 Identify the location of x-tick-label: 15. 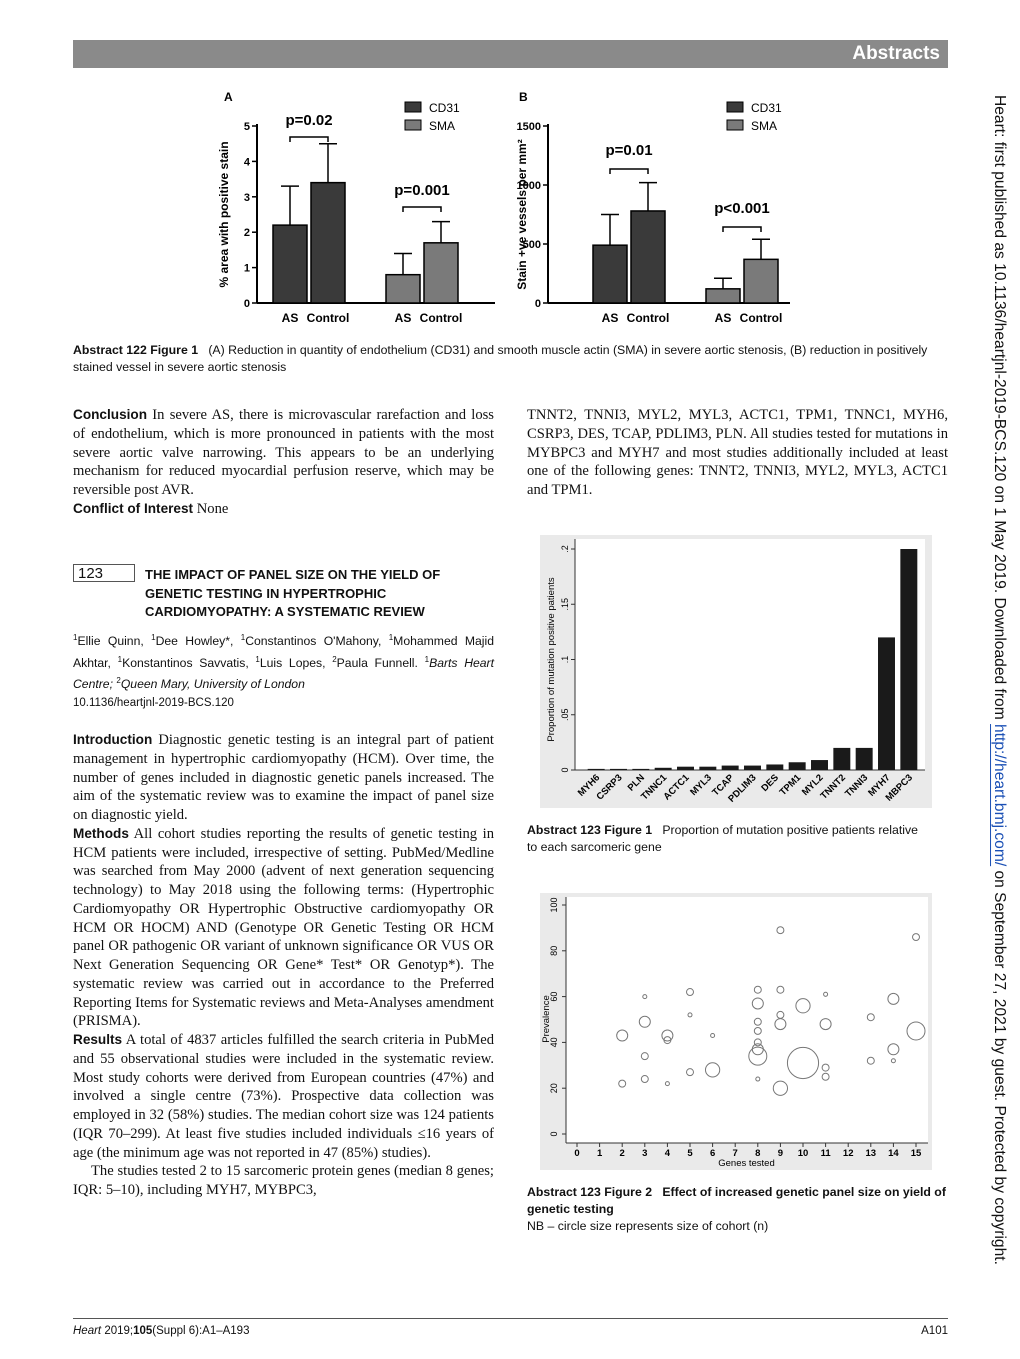
(916, 1153).